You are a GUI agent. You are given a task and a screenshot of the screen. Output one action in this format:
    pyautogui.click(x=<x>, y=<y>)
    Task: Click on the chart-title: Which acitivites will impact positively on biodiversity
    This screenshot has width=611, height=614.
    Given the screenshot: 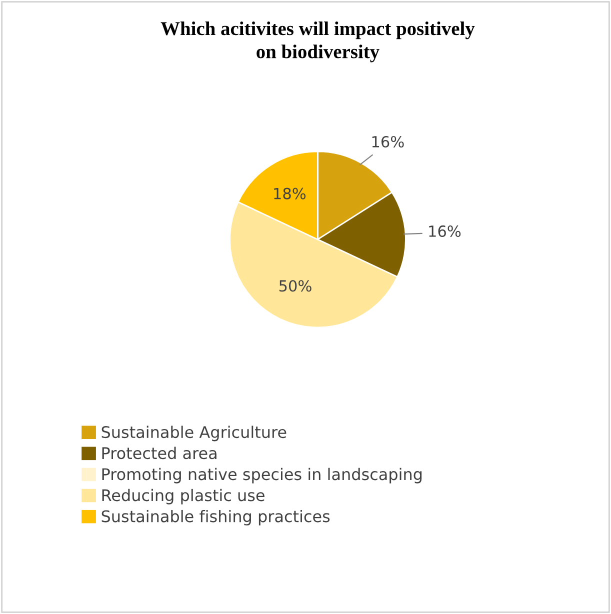 What is the action you would take?
    pyautogui.click(x=317, y=41)
    